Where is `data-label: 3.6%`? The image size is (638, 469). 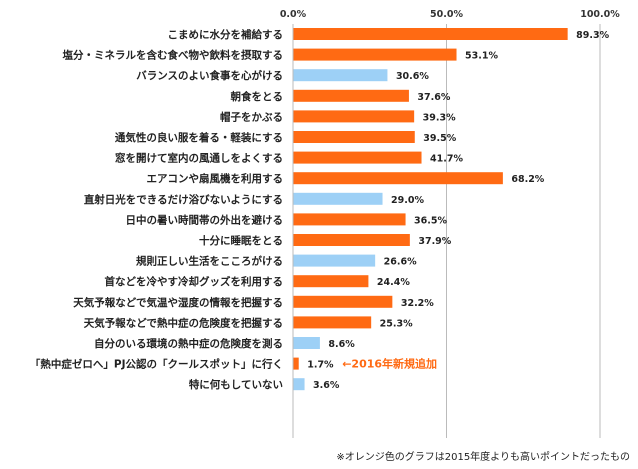
data-label: 3.6% is located at coordinates (326, 385).